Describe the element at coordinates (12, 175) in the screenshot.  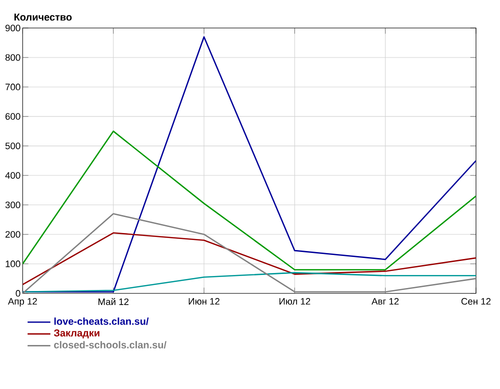
I see `y-tick-label: 400` at that location.